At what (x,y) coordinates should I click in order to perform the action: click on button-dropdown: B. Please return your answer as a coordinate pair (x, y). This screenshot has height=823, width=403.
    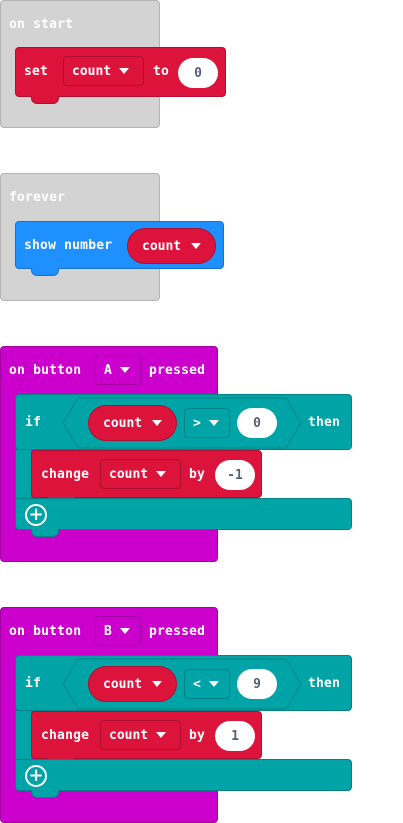
    Looking at the image, I should click on (118, 631).